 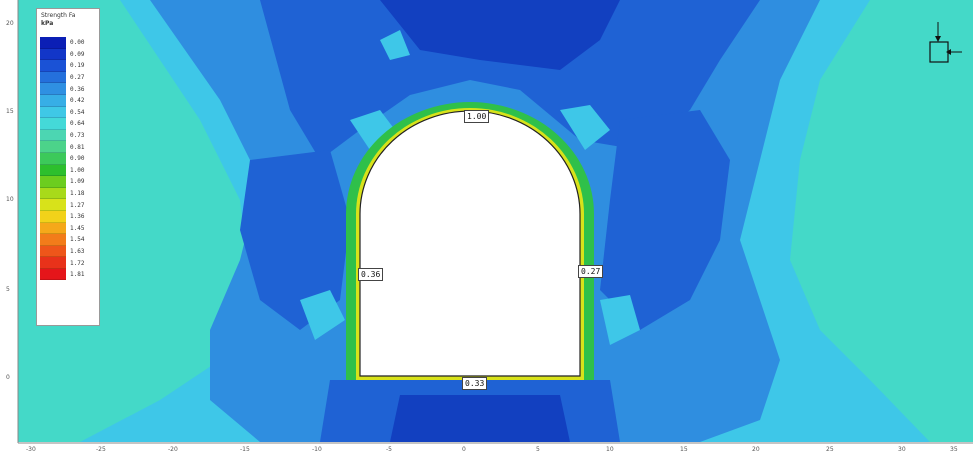 What do you see at coordinates (77, 228) in the screenshot?
I see `legend-value: 1.45` at bounding box center [77, 228].